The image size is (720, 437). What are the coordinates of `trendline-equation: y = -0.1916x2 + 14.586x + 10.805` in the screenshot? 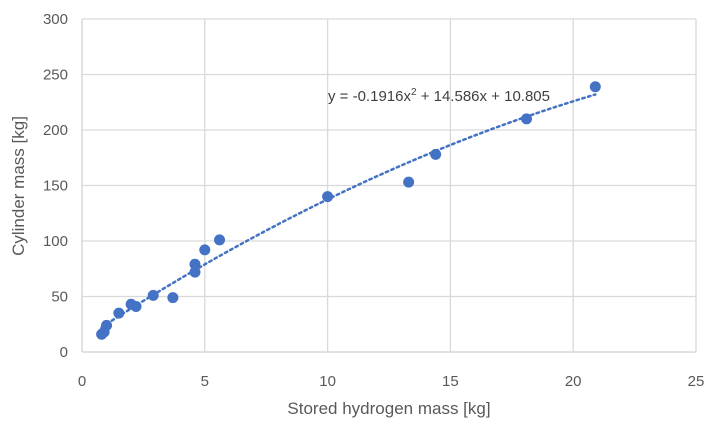 It's located at (439, 96).